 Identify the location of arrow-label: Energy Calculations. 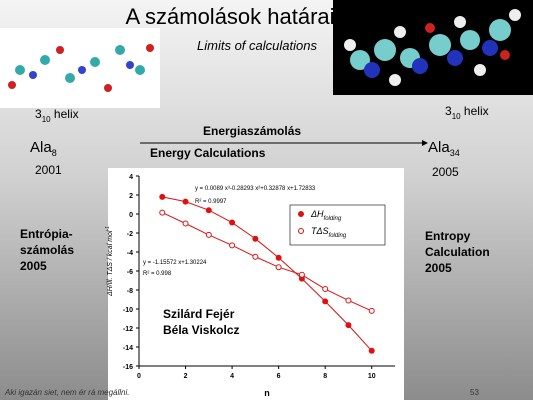
(208, 153).